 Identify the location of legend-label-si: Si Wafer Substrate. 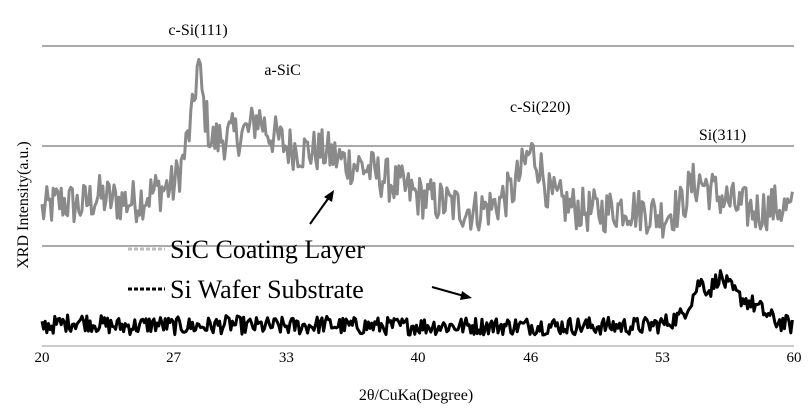
(267, 289).